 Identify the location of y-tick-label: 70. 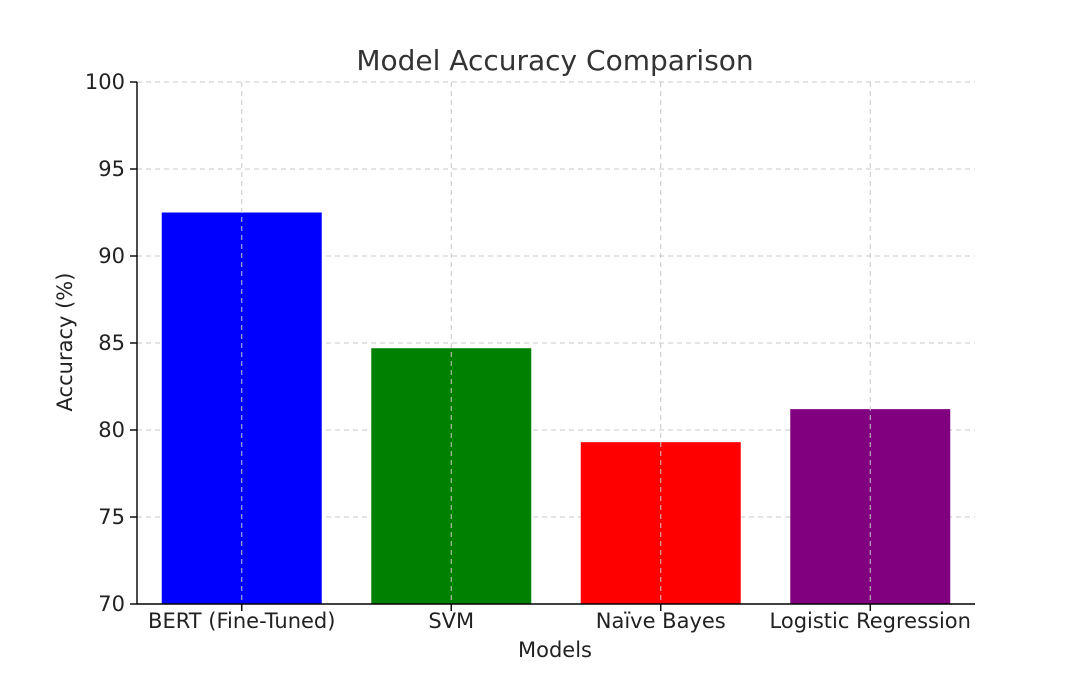
(111, 604).